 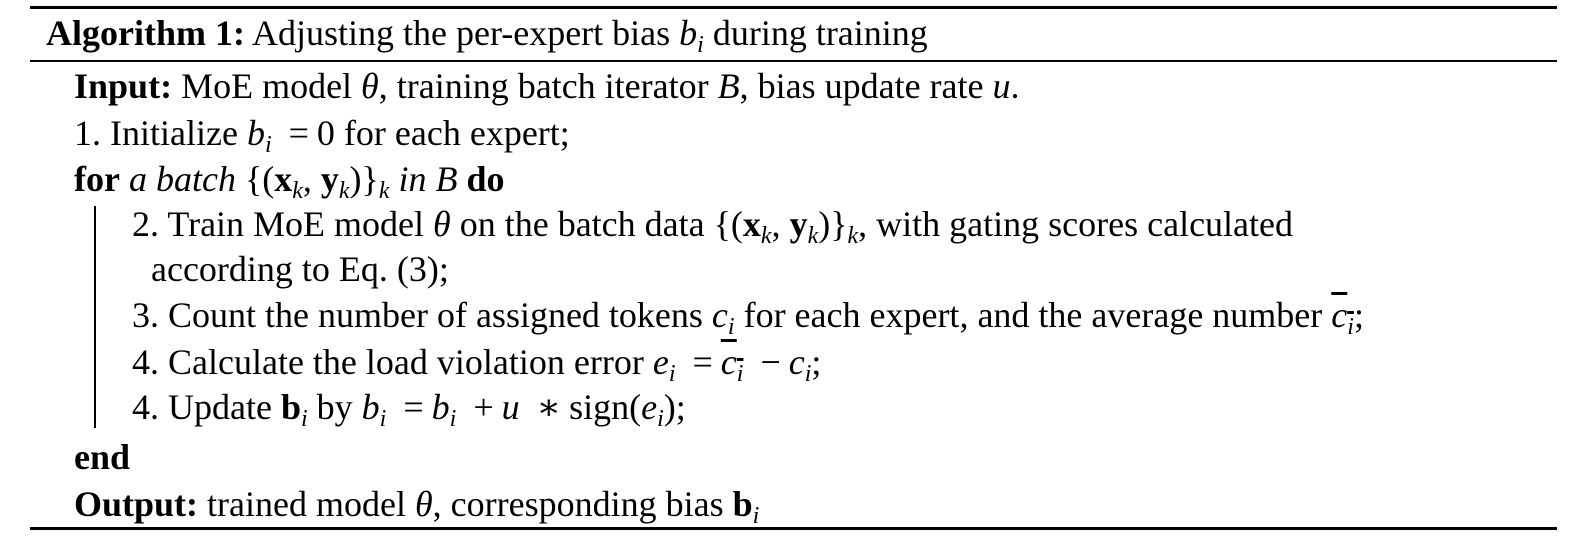 I want to click on step-3-avg-var: c, so click(x=1339, y=315).